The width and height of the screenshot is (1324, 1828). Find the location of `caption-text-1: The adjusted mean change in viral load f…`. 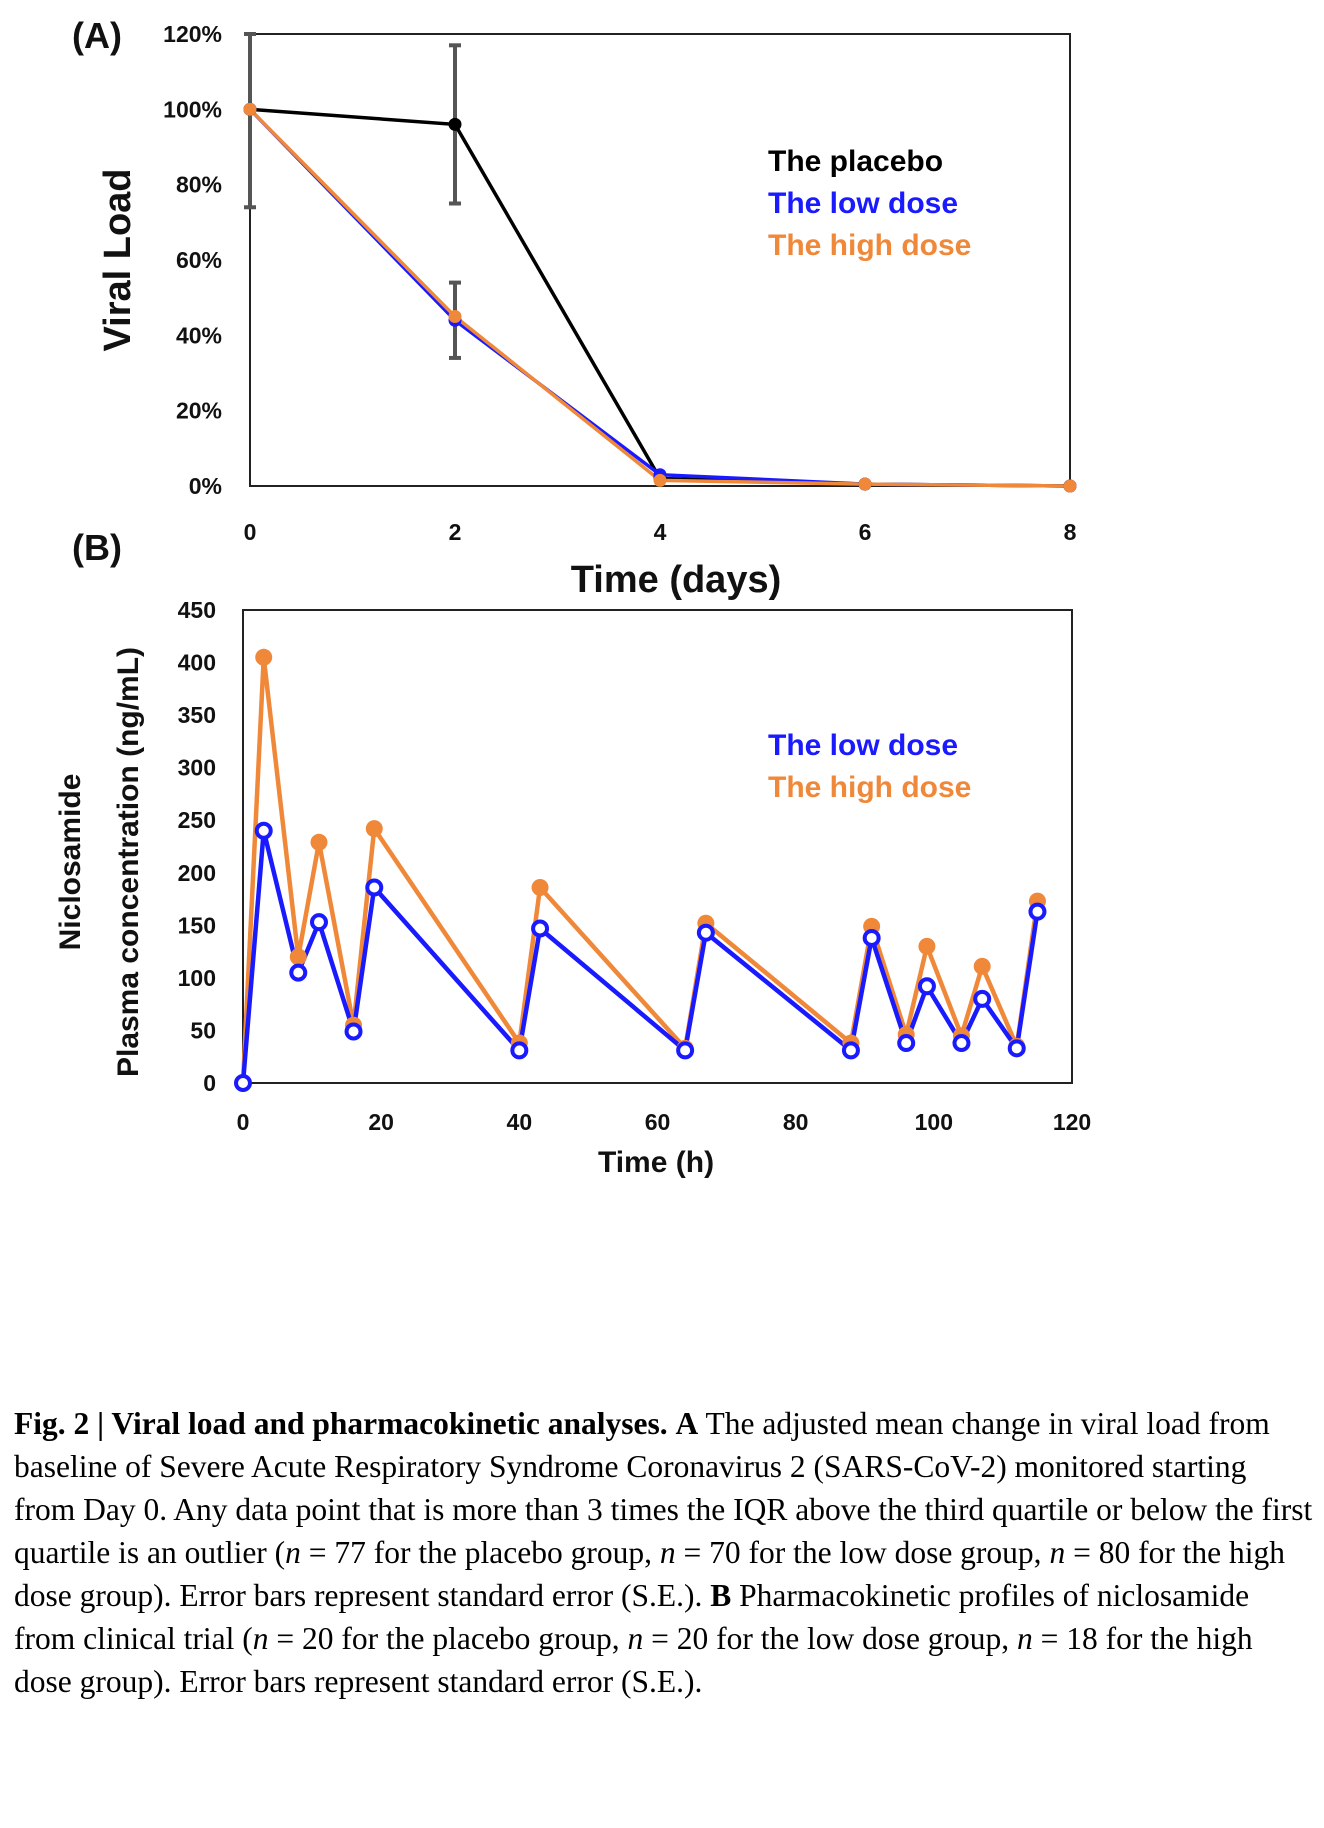

caption-text-1: The adjusted mean change in viral load f… is located at coordinates (663, 1488).